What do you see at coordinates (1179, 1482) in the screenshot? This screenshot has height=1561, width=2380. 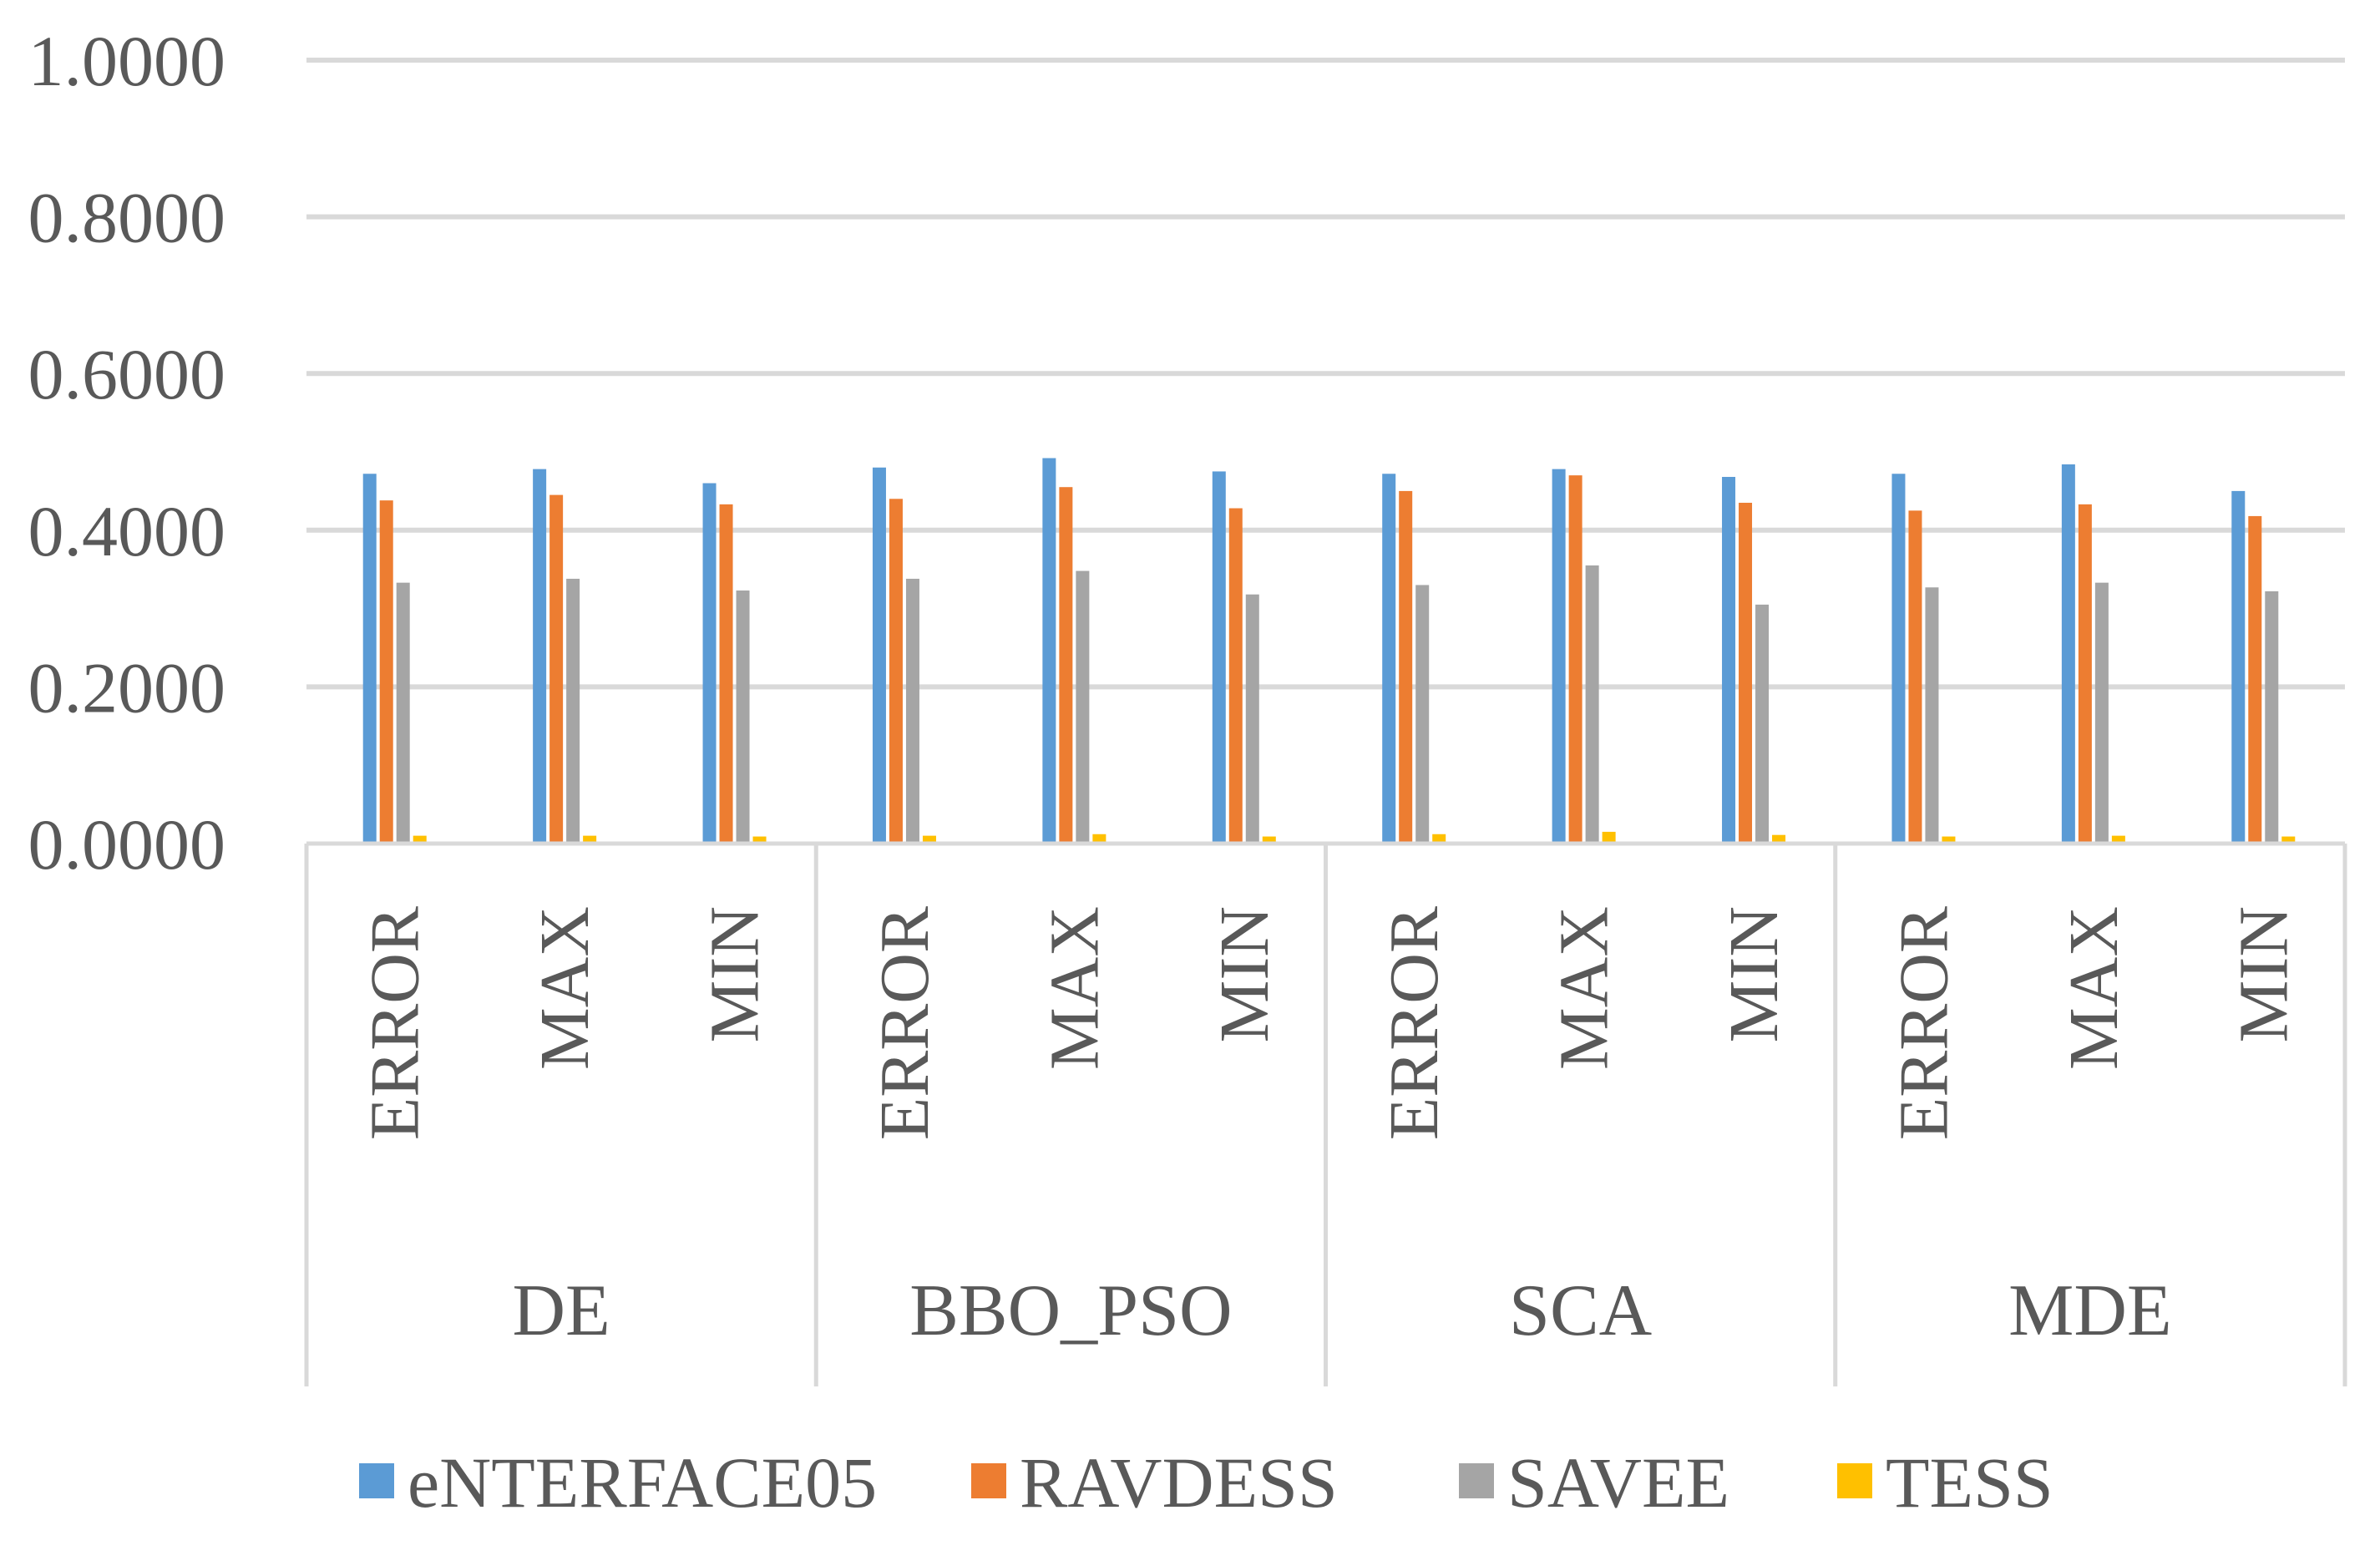 I see `legend-label: RAVDESS` at bounding box center [1179, 1482].